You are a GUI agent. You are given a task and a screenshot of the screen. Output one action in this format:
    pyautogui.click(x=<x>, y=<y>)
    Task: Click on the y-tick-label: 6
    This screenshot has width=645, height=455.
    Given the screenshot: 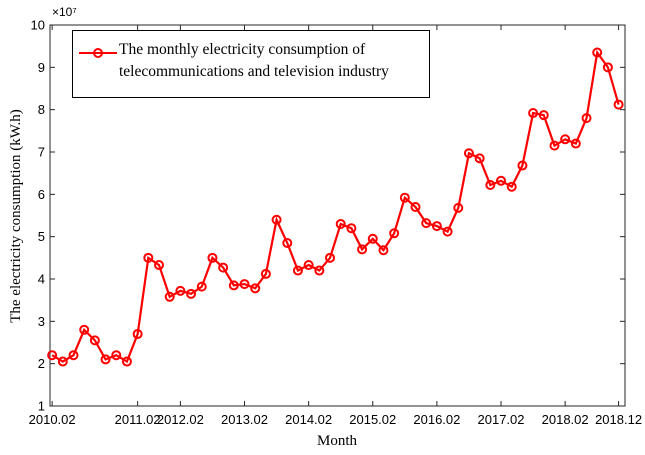 What is the action you would take?
    pyautogui.click(x=41, y=194)
    